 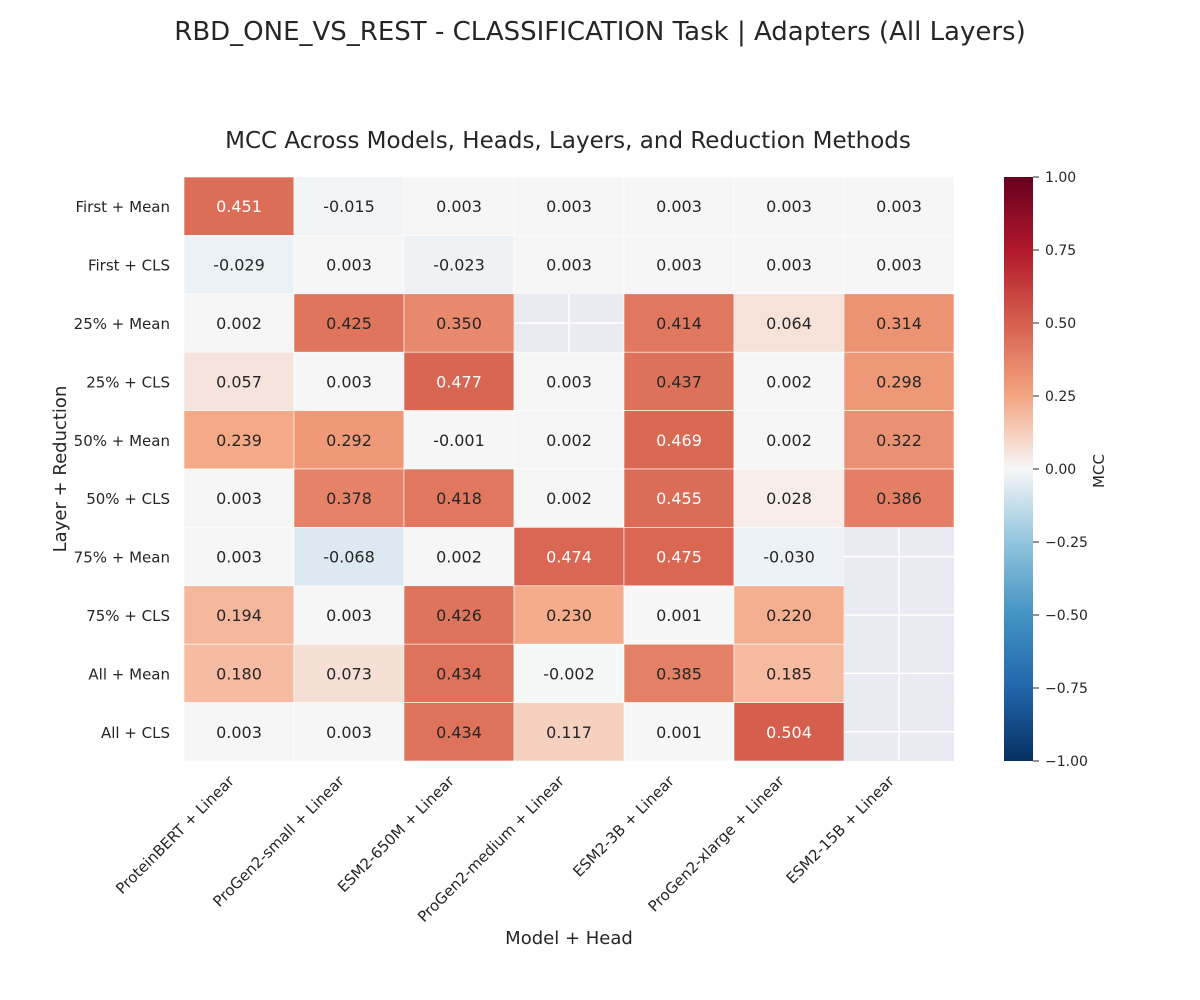 I want to click on row-label: 75% + CLS, so click(x=128, y=616).